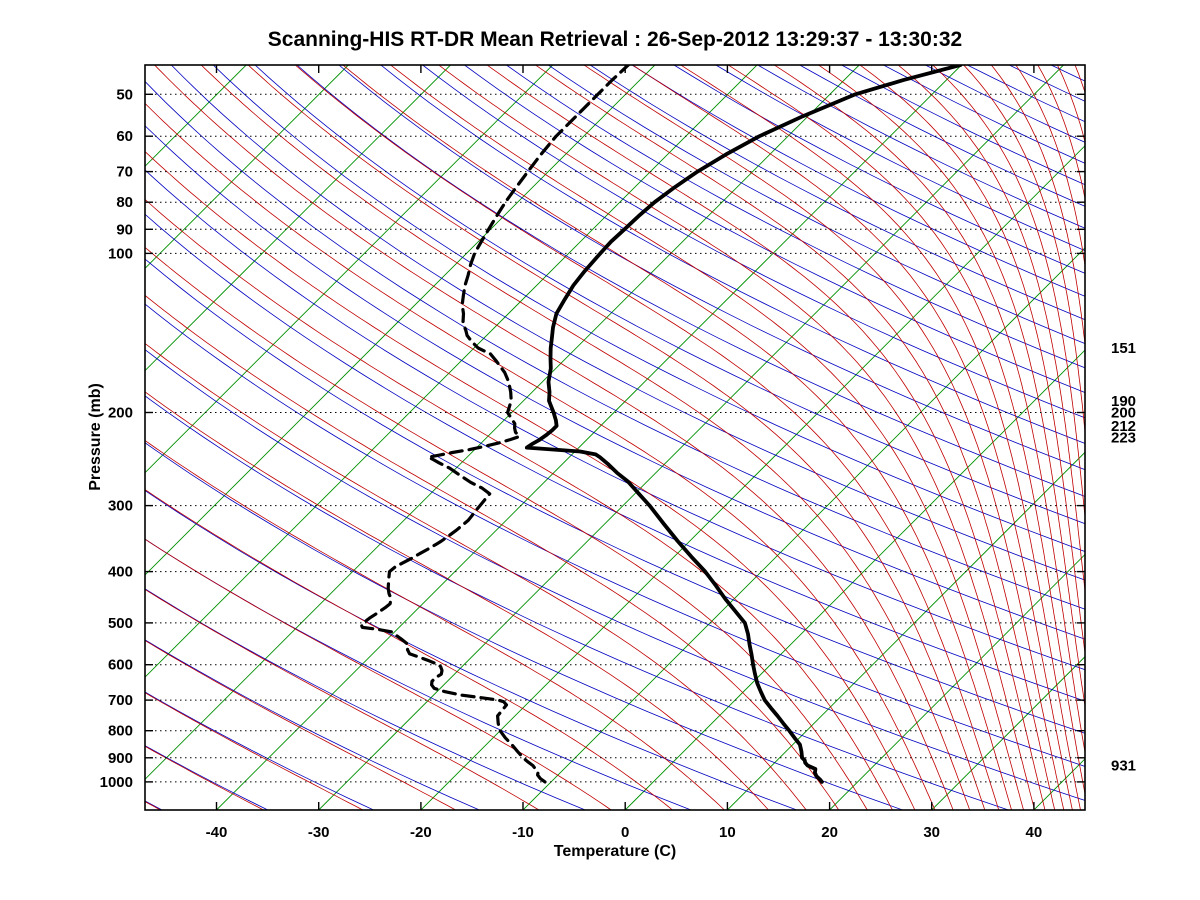 This screenshot has width=1200, height=900. What do you see at coordinates (1123, 438) in the screenshot?
I see `right-pressure-label: 223` at bounding box center [1123, 438].